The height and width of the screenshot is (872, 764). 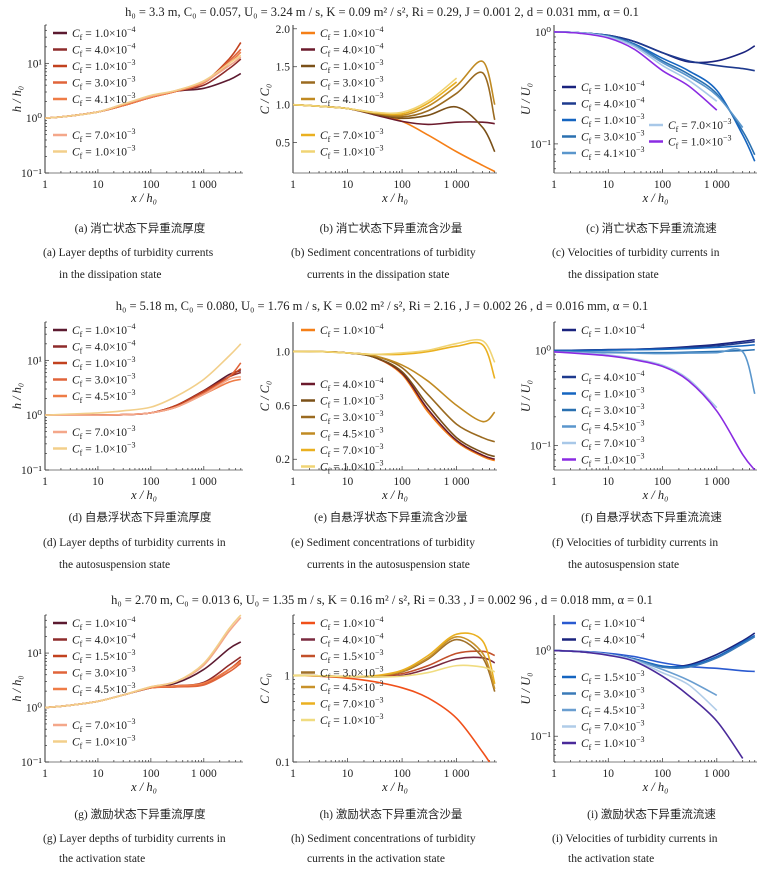 What do you see at coordinates (351, 656) in the screenshot?
I see `legend-label: Cf = 1.5×10−3` at bounding box center [351, 656].